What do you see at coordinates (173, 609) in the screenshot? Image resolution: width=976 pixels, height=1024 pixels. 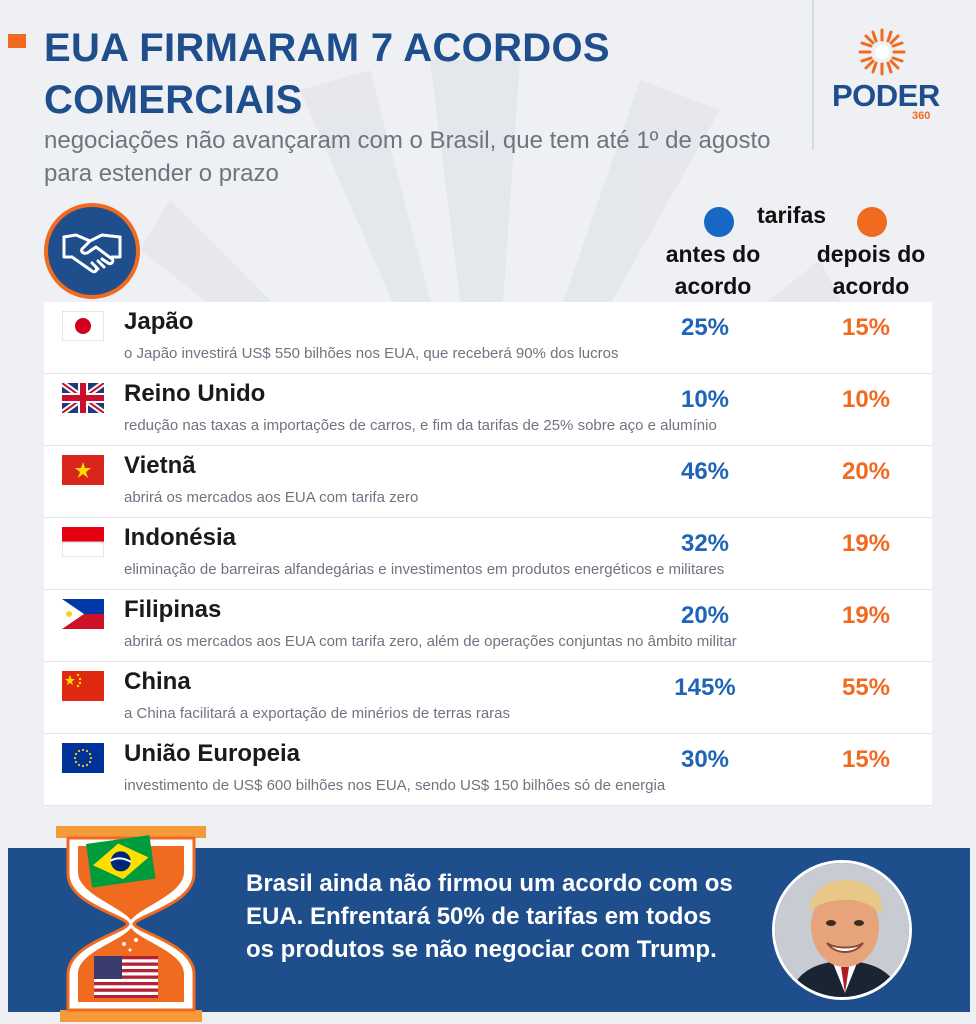 I see `country-name: Filipinas` at bounding box center [173, 609].